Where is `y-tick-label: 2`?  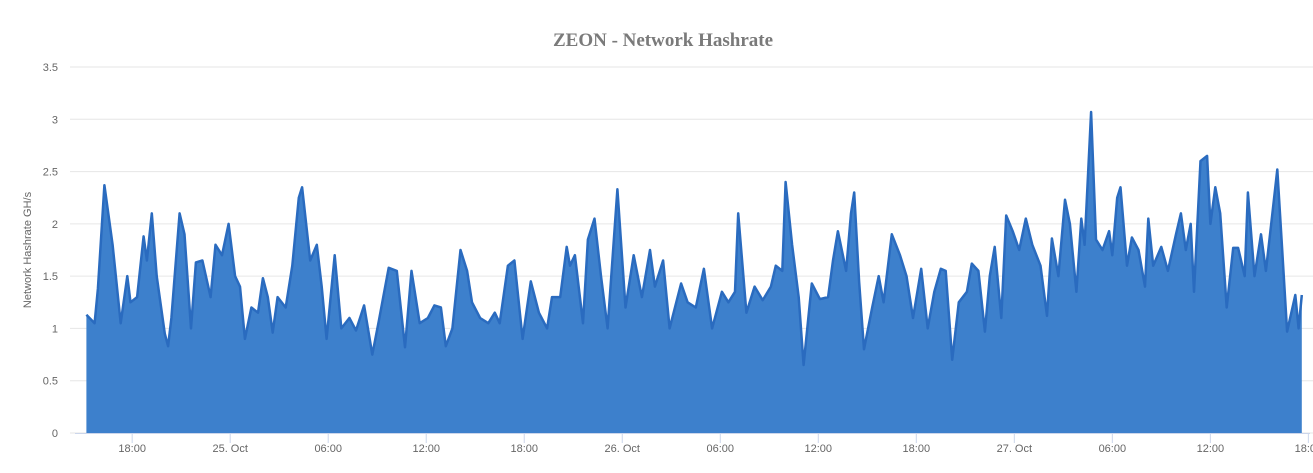
y-tick-label: 2 is located at coordinates (55, 225).